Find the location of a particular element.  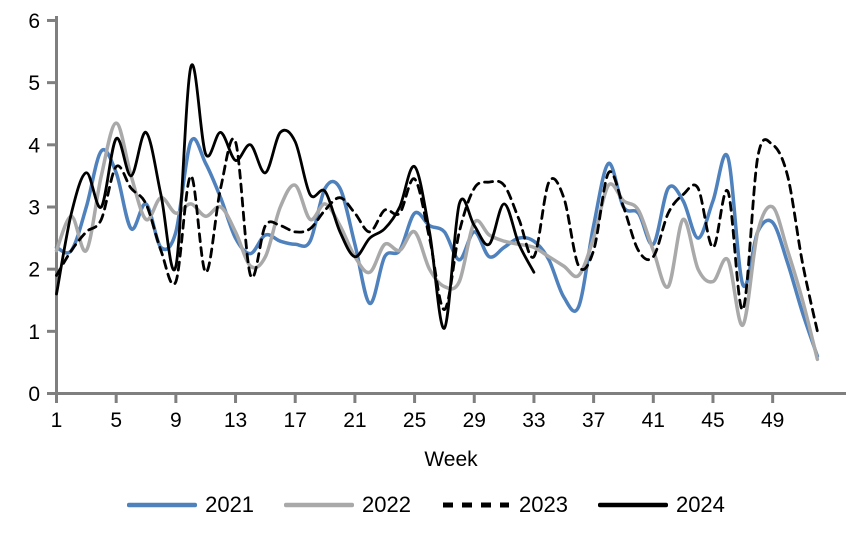

legend-line-sample-2021 is located at coordinates (162, 505).